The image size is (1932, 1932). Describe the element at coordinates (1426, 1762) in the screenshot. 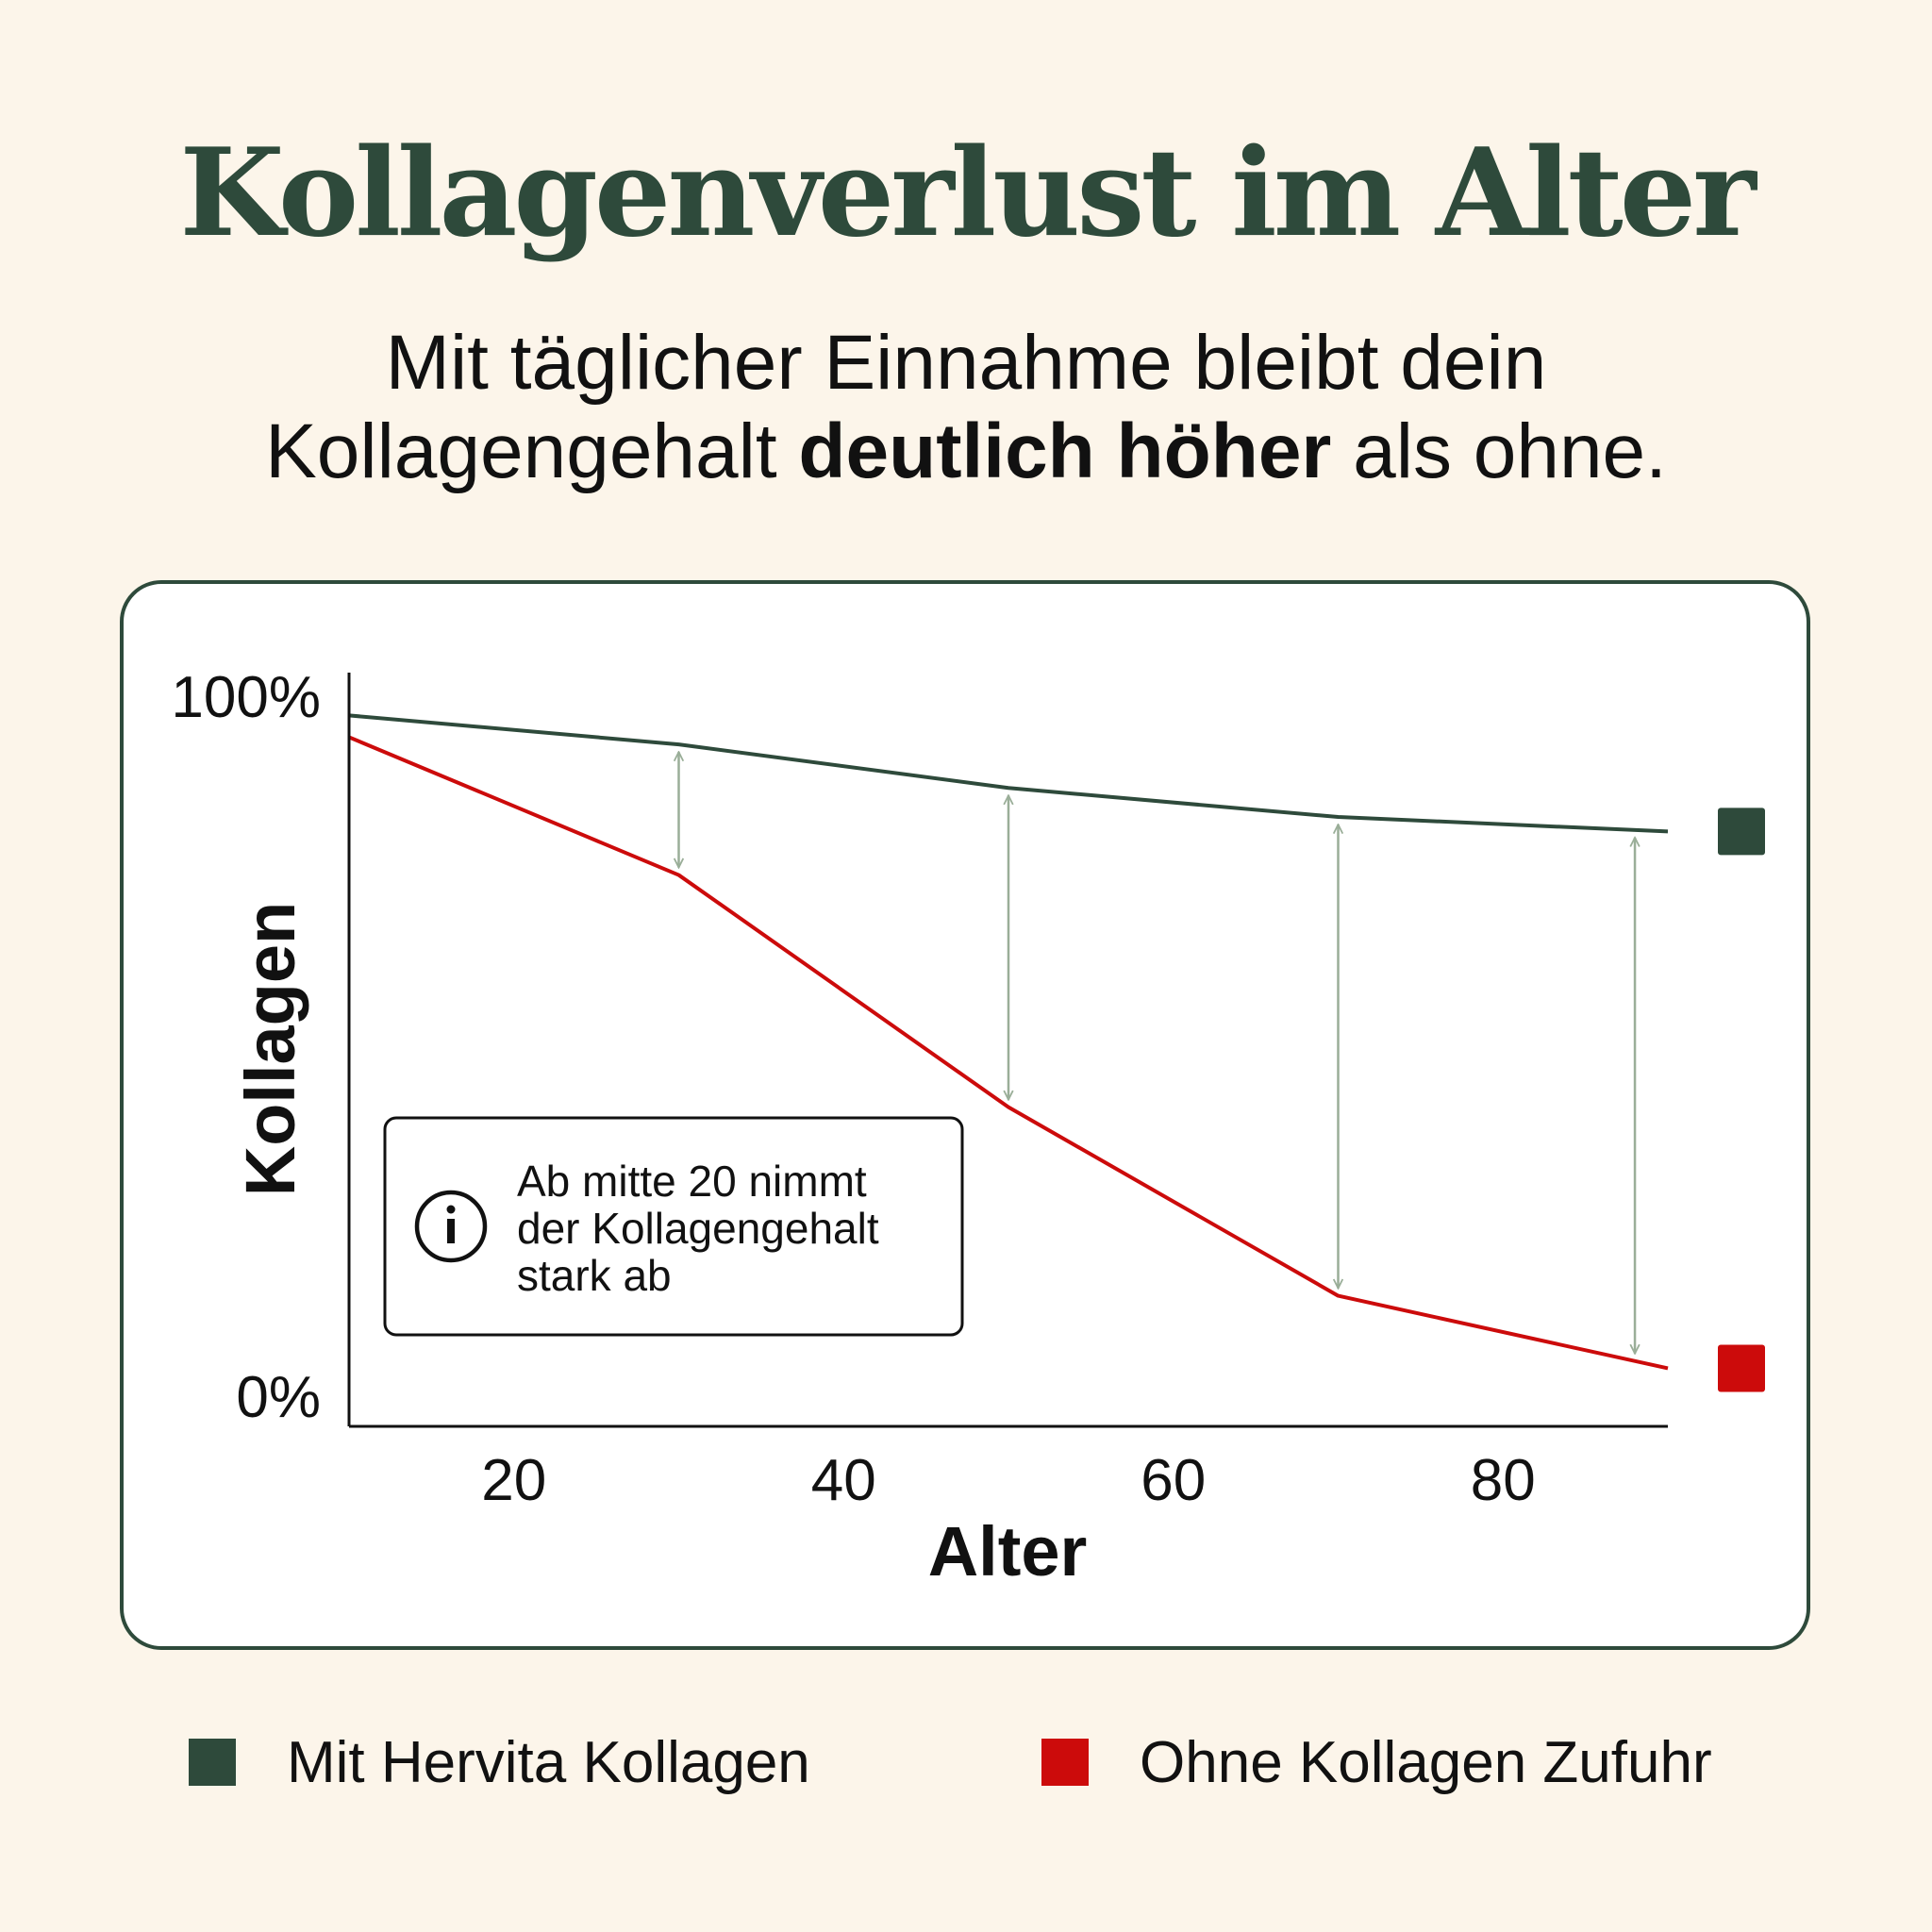

I see `legend-label-without: Ohne Kollagen Zufuhr` at that location.